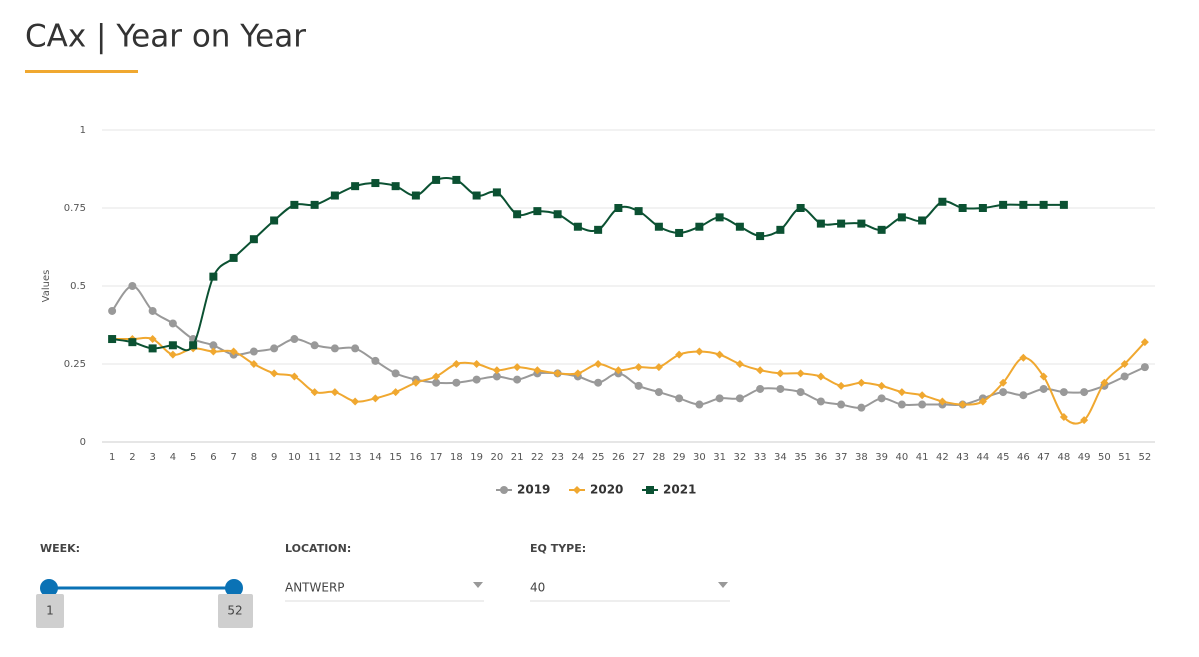 The image size is (1199, 657). Describe the element at coordinates (384, 591) in the screenshot. I see `location-dropdown: ANTWERP` at that location.